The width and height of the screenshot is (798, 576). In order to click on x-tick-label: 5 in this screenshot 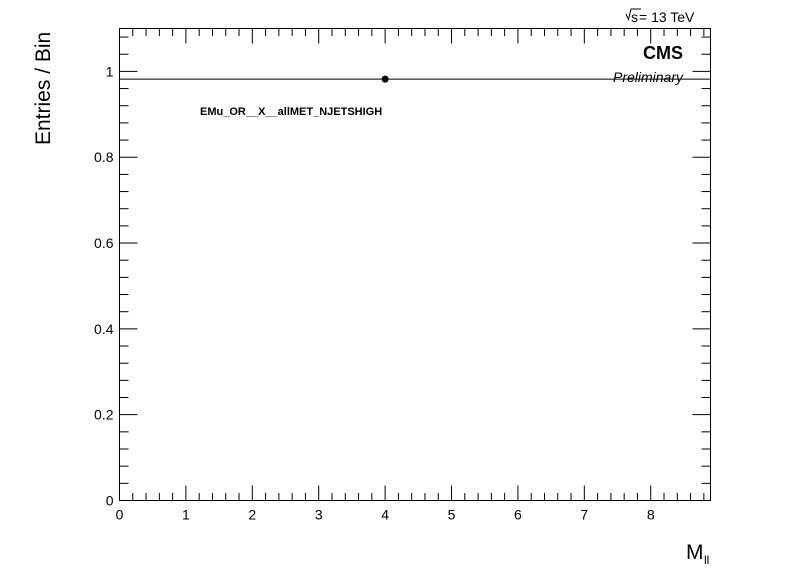, I will do `click(452, 515)`.